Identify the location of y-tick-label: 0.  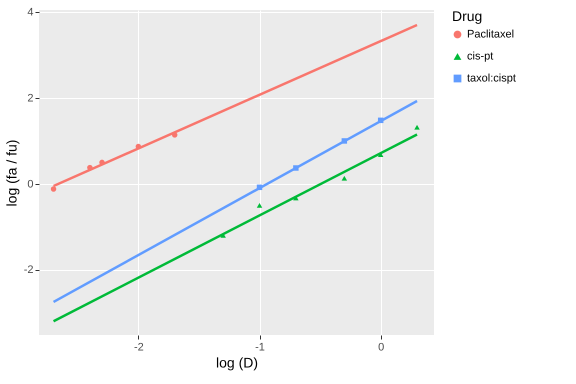
(30, 184).